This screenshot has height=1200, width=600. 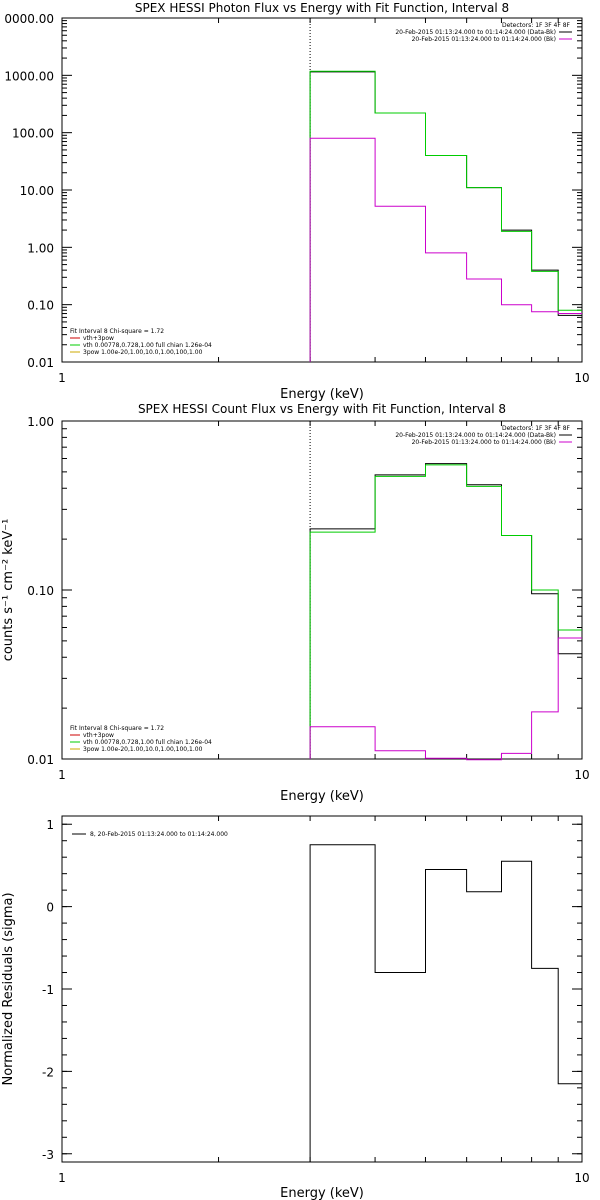 I want to click on y-tick-label: 0, so click(x=50, y=908).